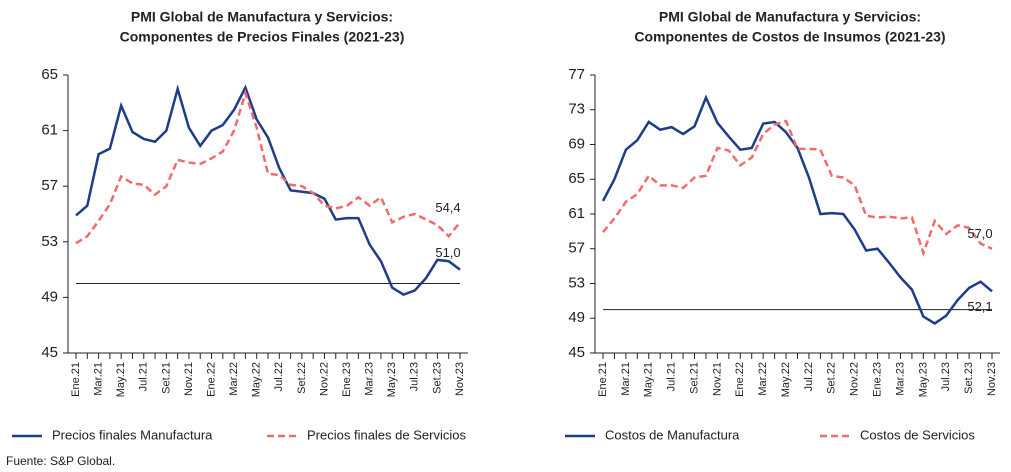 Image resolution: width=1011 pixels, height=472 pixels. What do you see at coordinates (386, 434) in the screenshot?
I see `legend-label: Precios finales de Servicios` at bounding box center [386, 434].